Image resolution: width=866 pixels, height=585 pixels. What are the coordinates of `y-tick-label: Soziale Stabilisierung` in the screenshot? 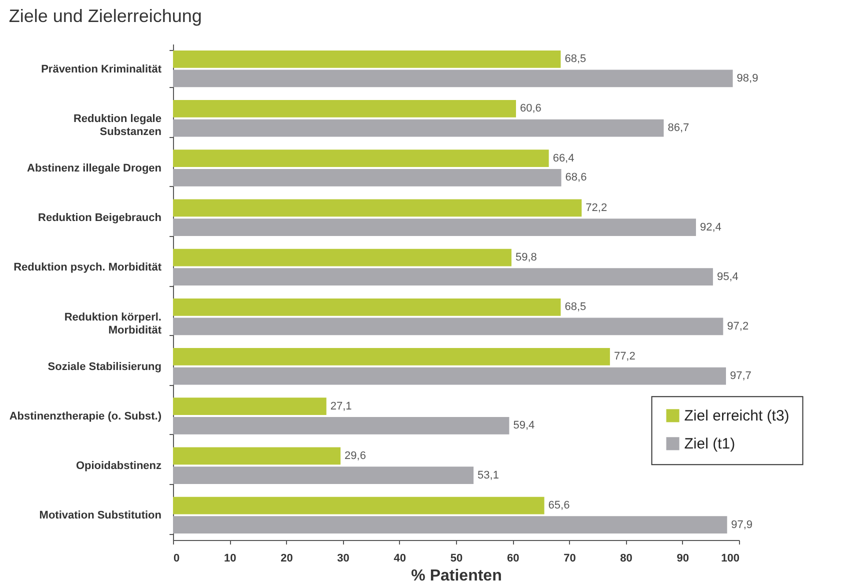 It's located at (105, 366).